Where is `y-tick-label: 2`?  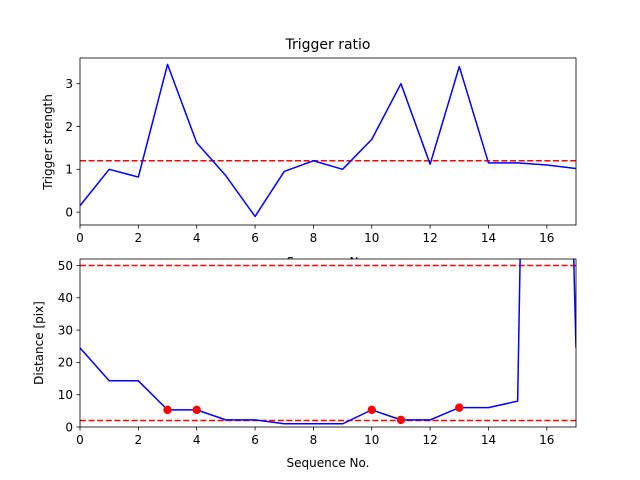
y-tick-label: 2 is located at coordinates (69, 127).